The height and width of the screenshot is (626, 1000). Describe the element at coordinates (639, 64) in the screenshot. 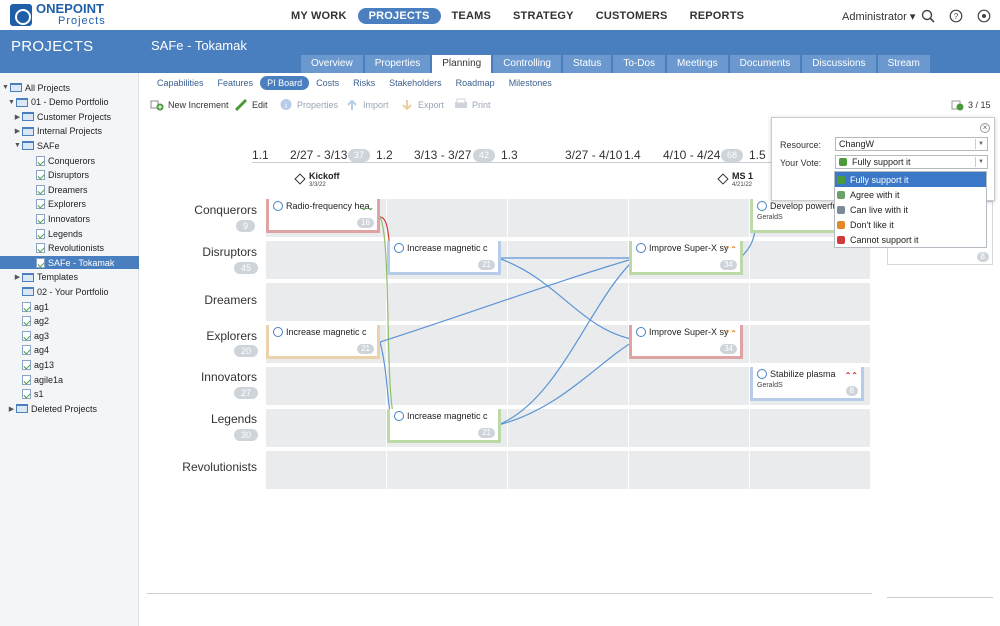

I see `tab-todos: To-Dos` at that location.